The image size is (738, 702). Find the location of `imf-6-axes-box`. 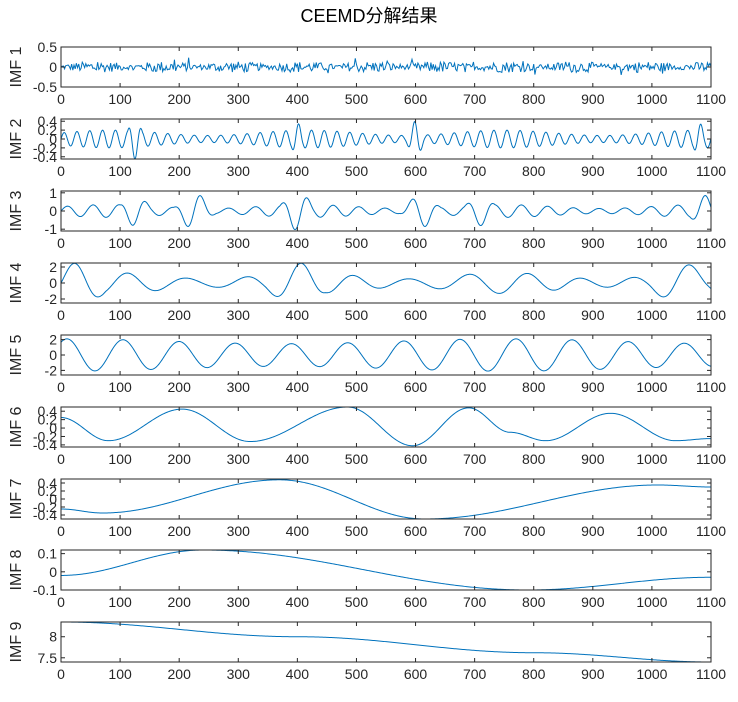

imf-6-axes-box is located at coordinates (386, 427).